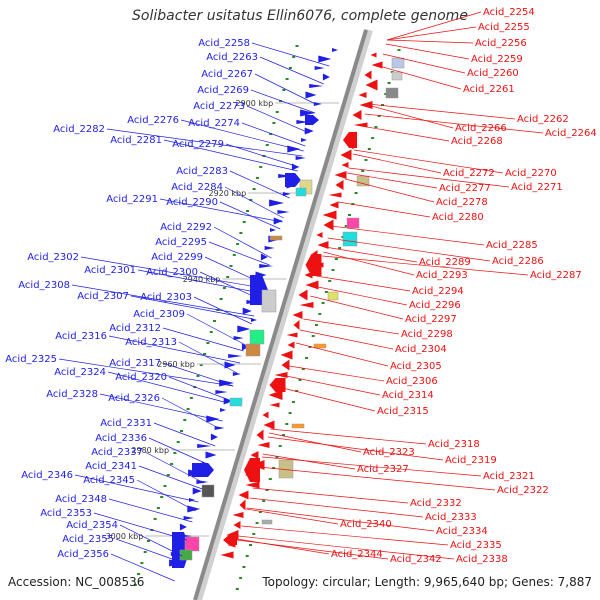 The height and width of the screenshot is (600, 600). I want to click on left-gene-label: Acid_2301, so click(110, 270).